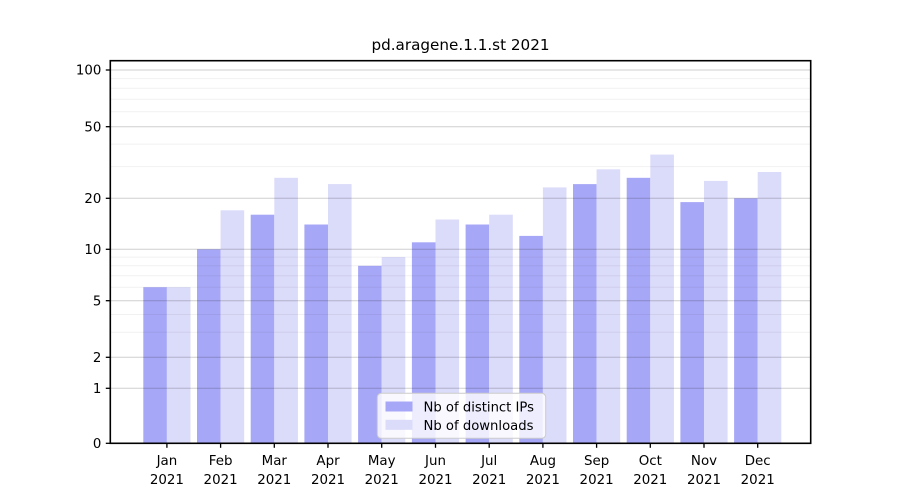 The image size is (900, 504). Describe the element at coordinates (221, 461) in the screenshot. I see `x-tick-label-feb: Feb` at that location.